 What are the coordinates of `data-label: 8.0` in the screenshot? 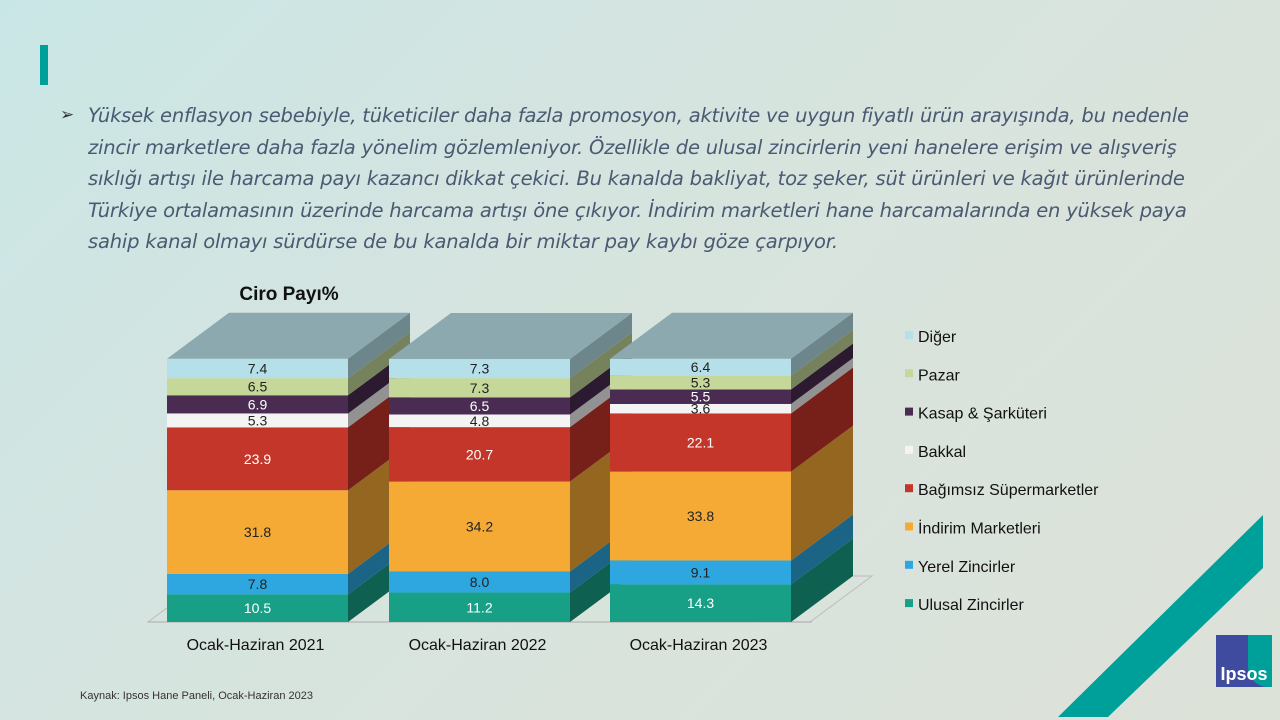 It's located at (480, 582).